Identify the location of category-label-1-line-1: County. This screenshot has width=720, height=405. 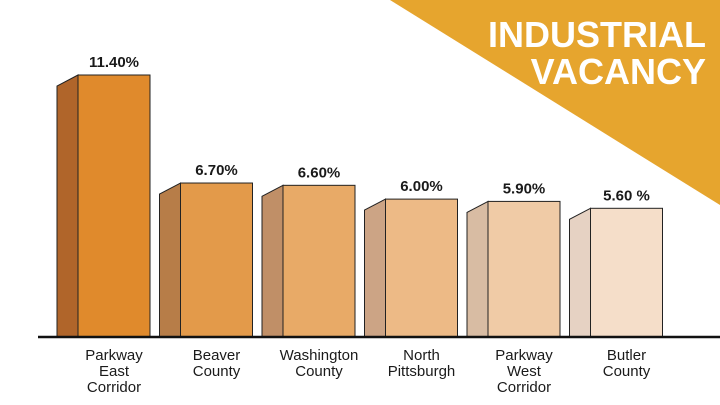
(217, 371).